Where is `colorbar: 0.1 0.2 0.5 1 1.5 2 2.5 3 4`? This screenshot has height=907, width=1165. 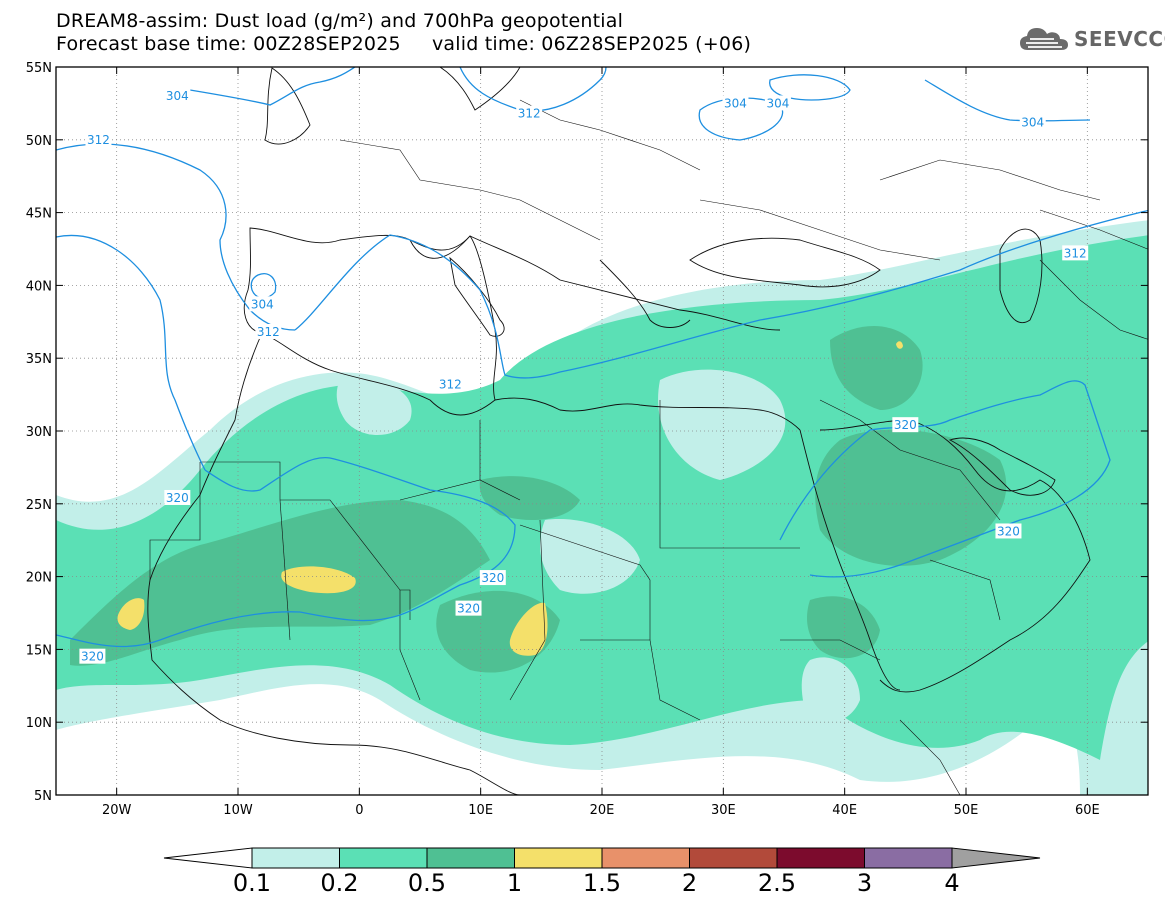
colorbar: 0.1 0.2 0.5 1 1.5 2 2.5 3 4 is located at coordinates (602, 872).